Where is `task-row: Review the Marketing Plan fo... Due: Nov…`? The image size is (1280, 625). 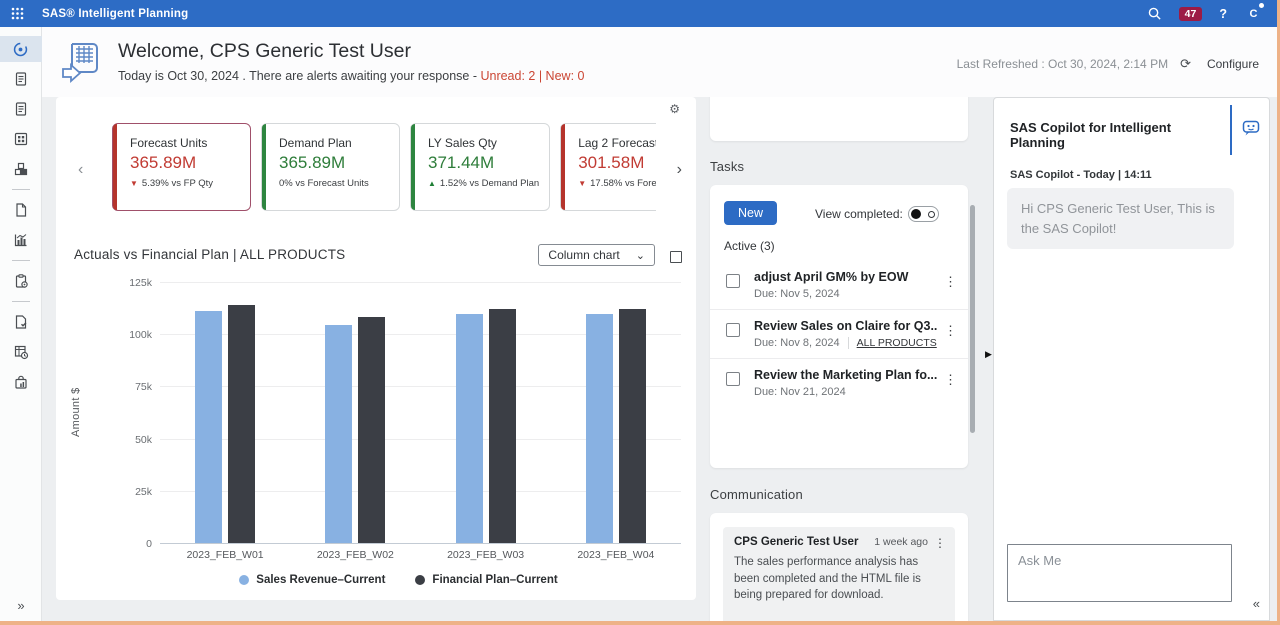 task-row: Review the Marketing Plan fo... Due: Nov… is located at coordinates (839, 382).